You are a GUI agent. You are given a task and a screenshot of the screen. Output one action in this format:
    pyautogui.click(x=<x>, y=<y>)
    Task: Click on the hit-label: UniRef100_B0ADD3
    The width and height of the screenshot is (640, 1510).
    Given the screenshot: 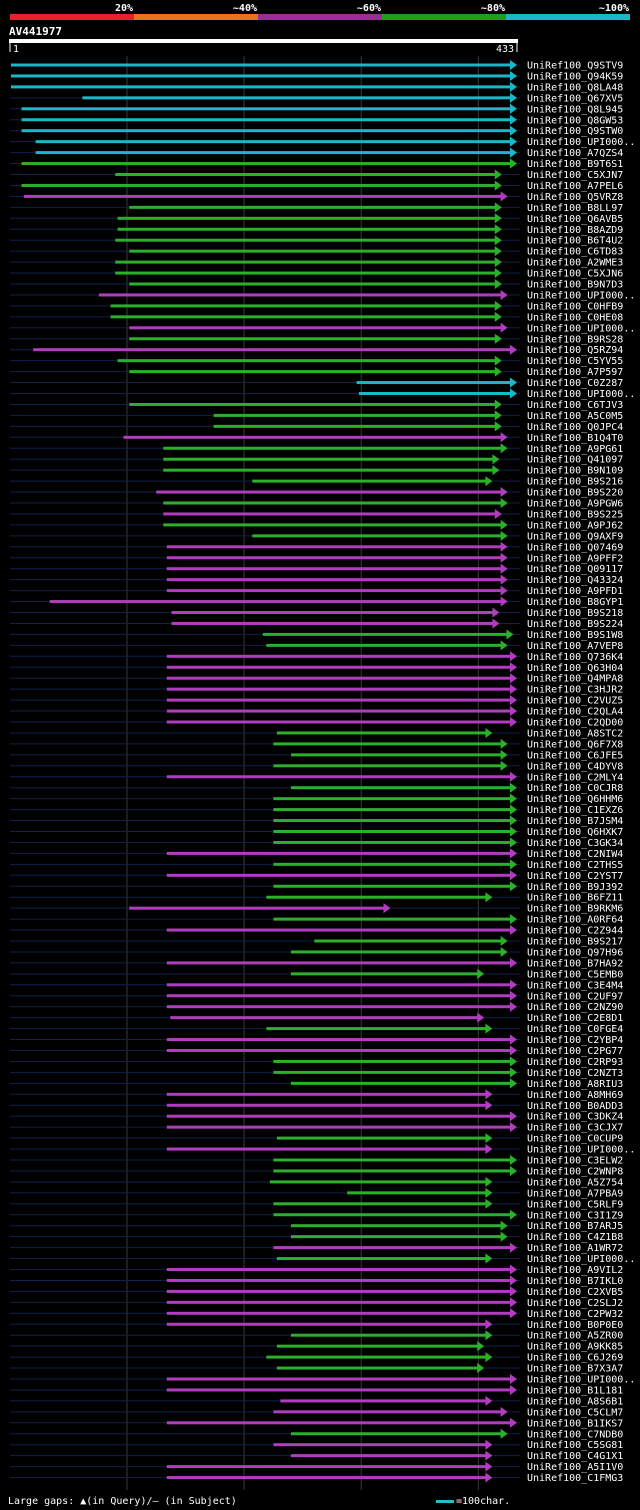 What is the action you would take?
    pyautogui.click(x=575, y=1106)
    